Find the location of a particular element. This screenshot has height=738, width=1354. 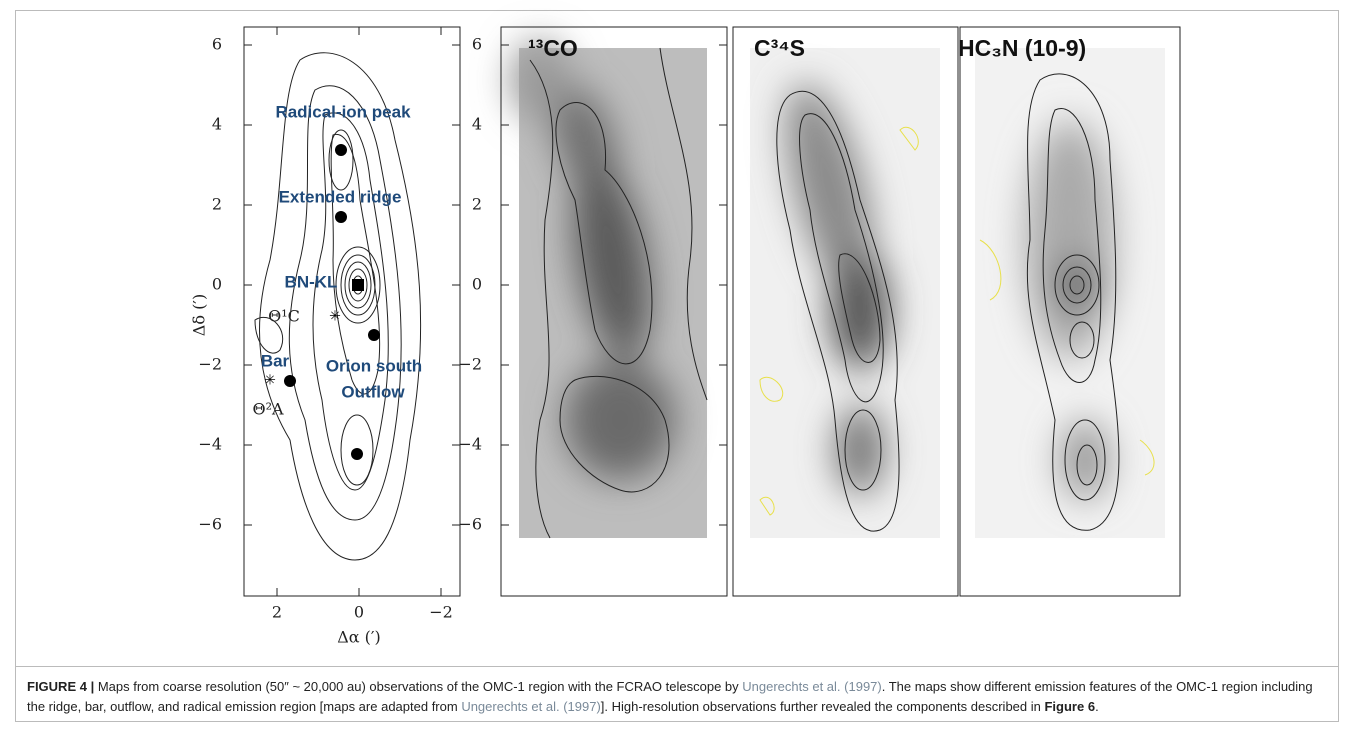

annotation: Θ¹C is located at coordinates (284, 316).